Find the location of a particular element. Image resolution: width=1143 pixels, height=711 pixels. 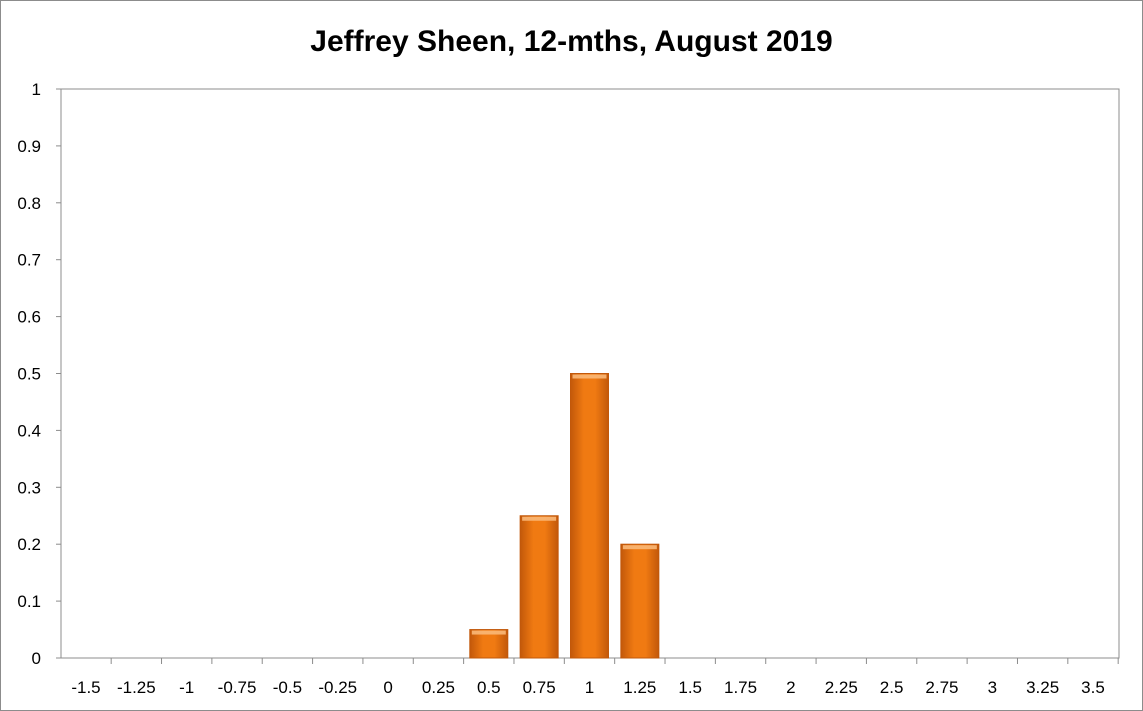

x-tick-label: -1.5 is located at coordinates (85, 687).